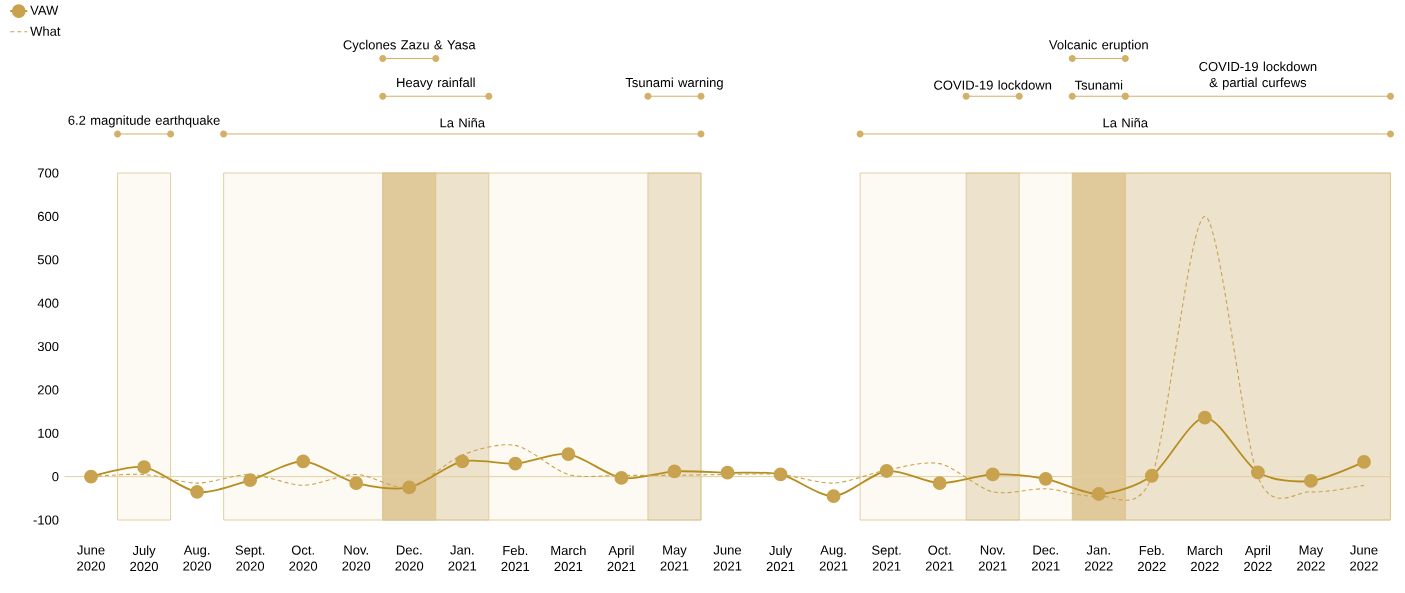 The image size is (1405, 593). I want to click on y-tick-label: 400, so click(48, 303).